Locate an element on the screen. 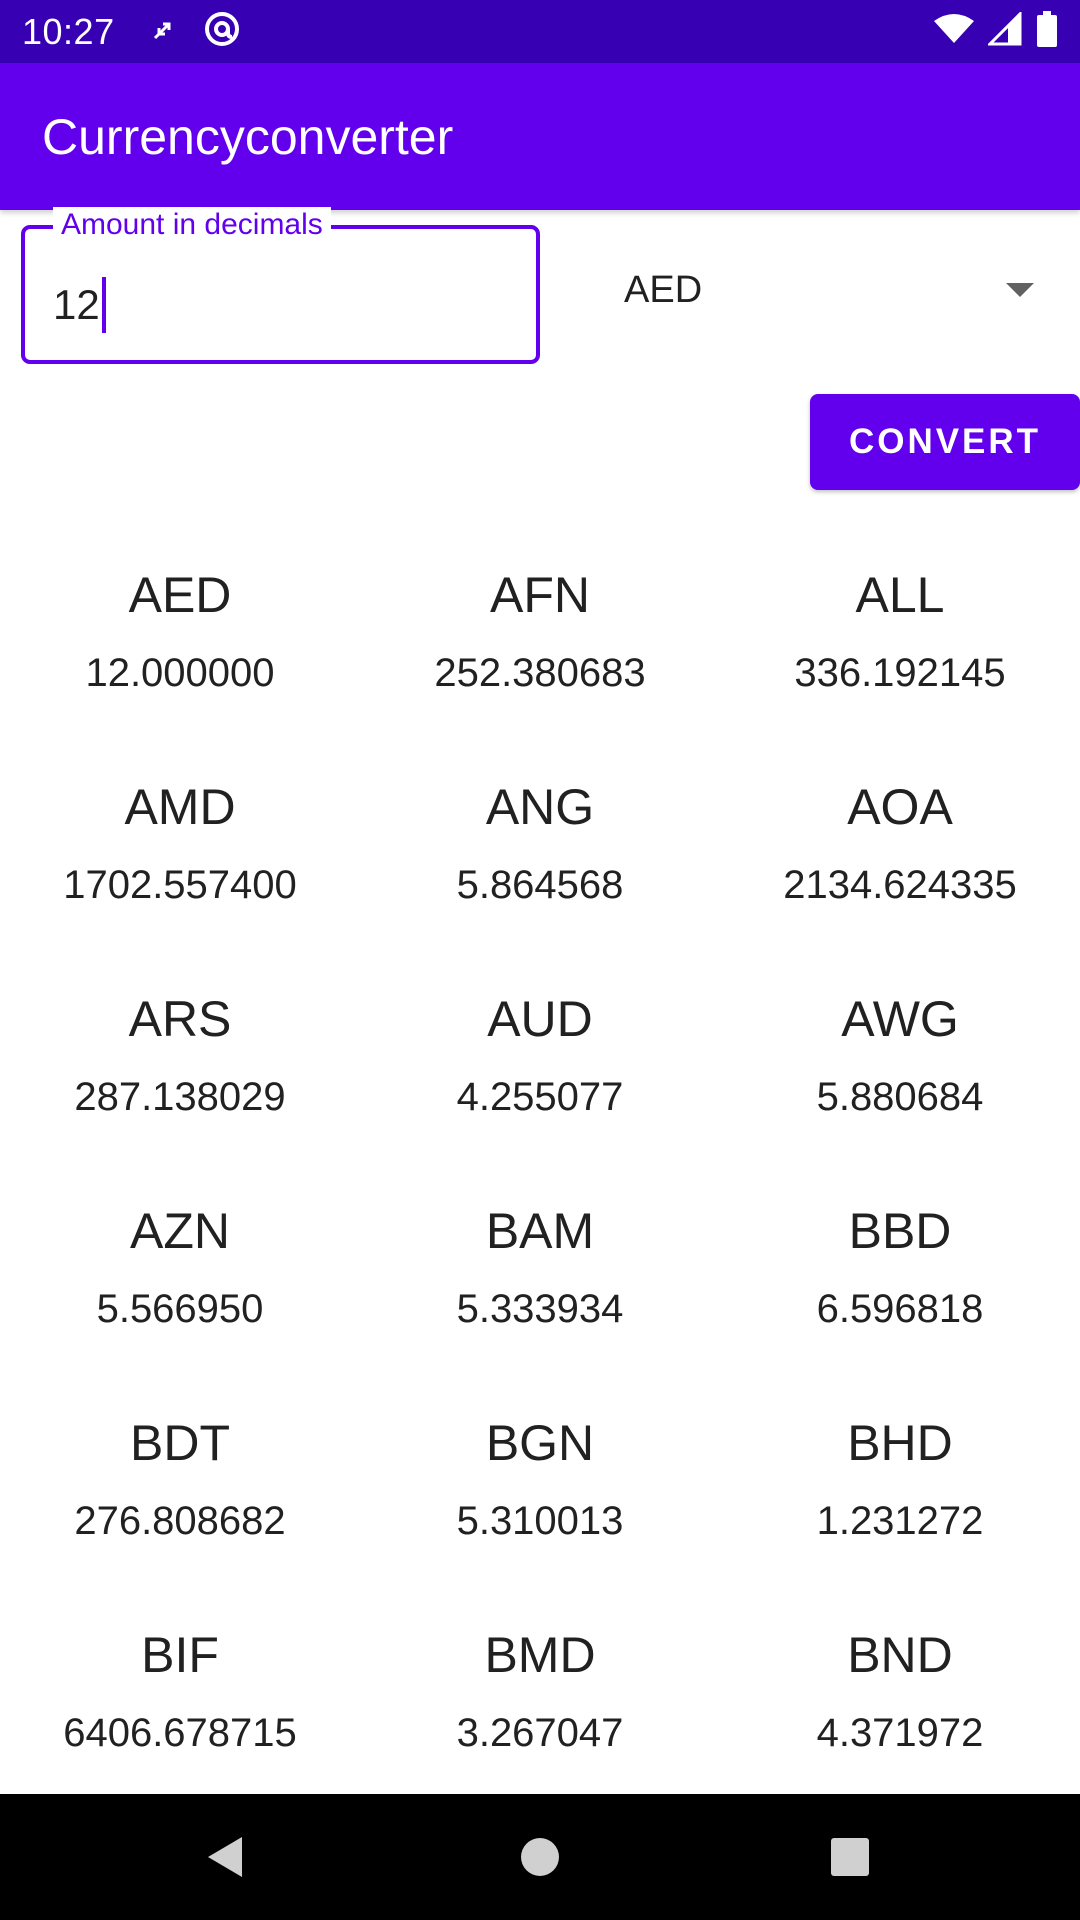  currency-code: BGN is located at coordinates (540, 1443).